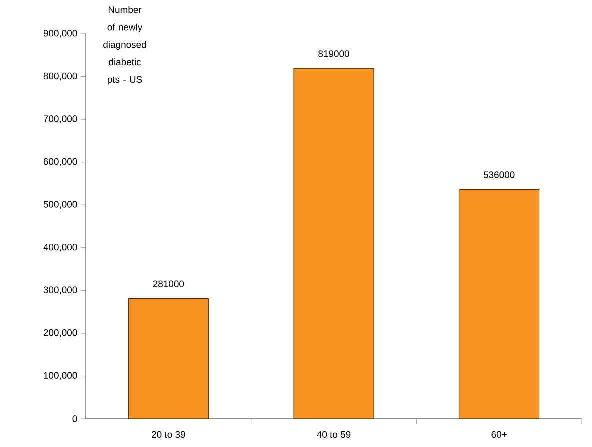 The image size is (592, 447). Describe the element at coordinates (61, 205) in the screenshot. I see `y-tick-label: 500,000` at that location.